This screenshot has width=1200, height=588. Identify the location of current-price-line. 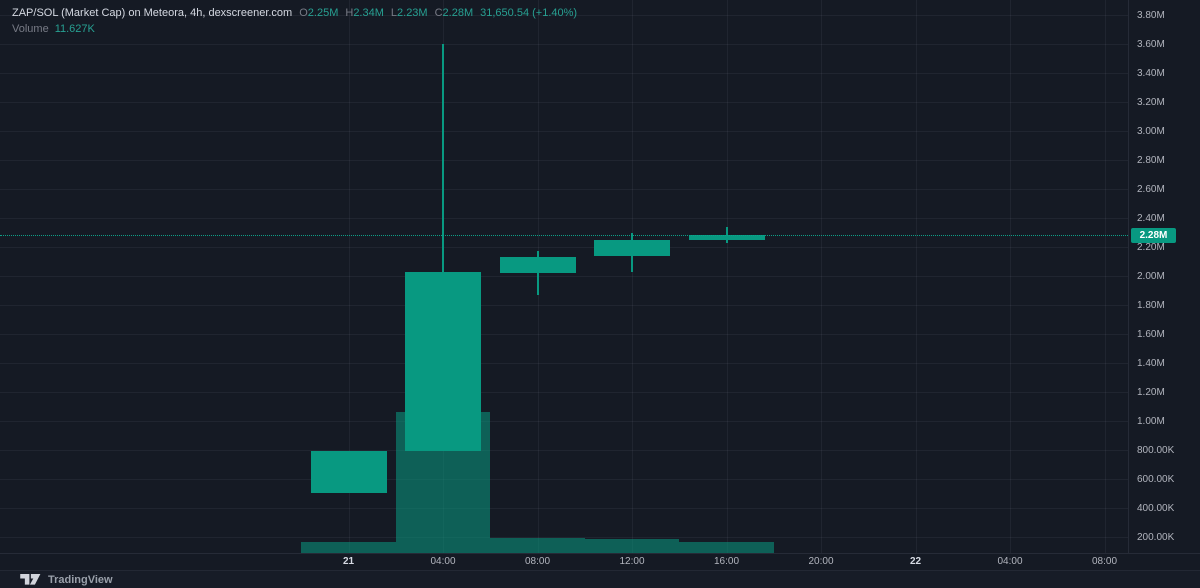
(564, 236).